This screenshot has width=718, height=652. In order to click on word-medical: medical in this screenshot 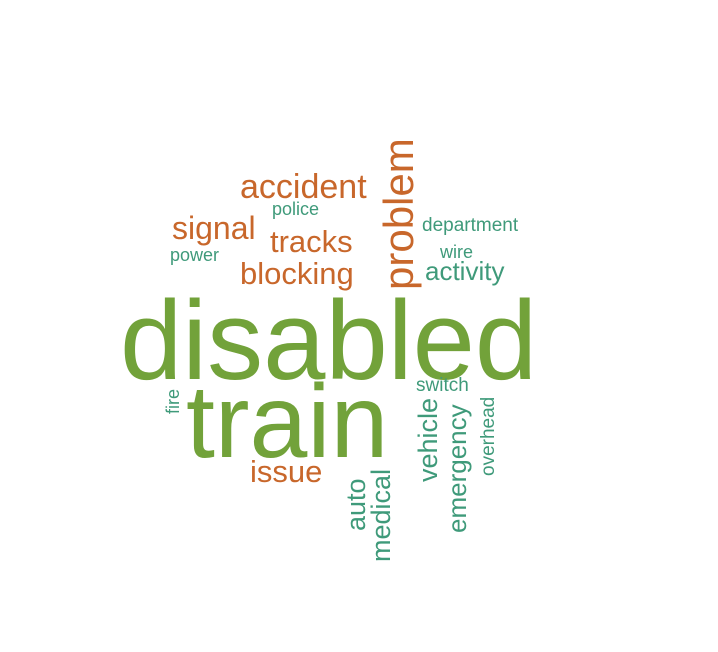, I will do `click(381, 515)`.